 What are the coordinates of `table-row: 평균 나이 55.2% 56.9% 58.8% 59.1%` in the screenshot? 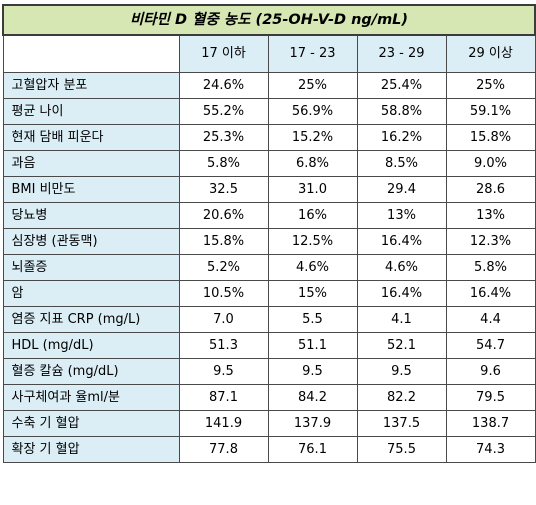 It's located at (269, 111).